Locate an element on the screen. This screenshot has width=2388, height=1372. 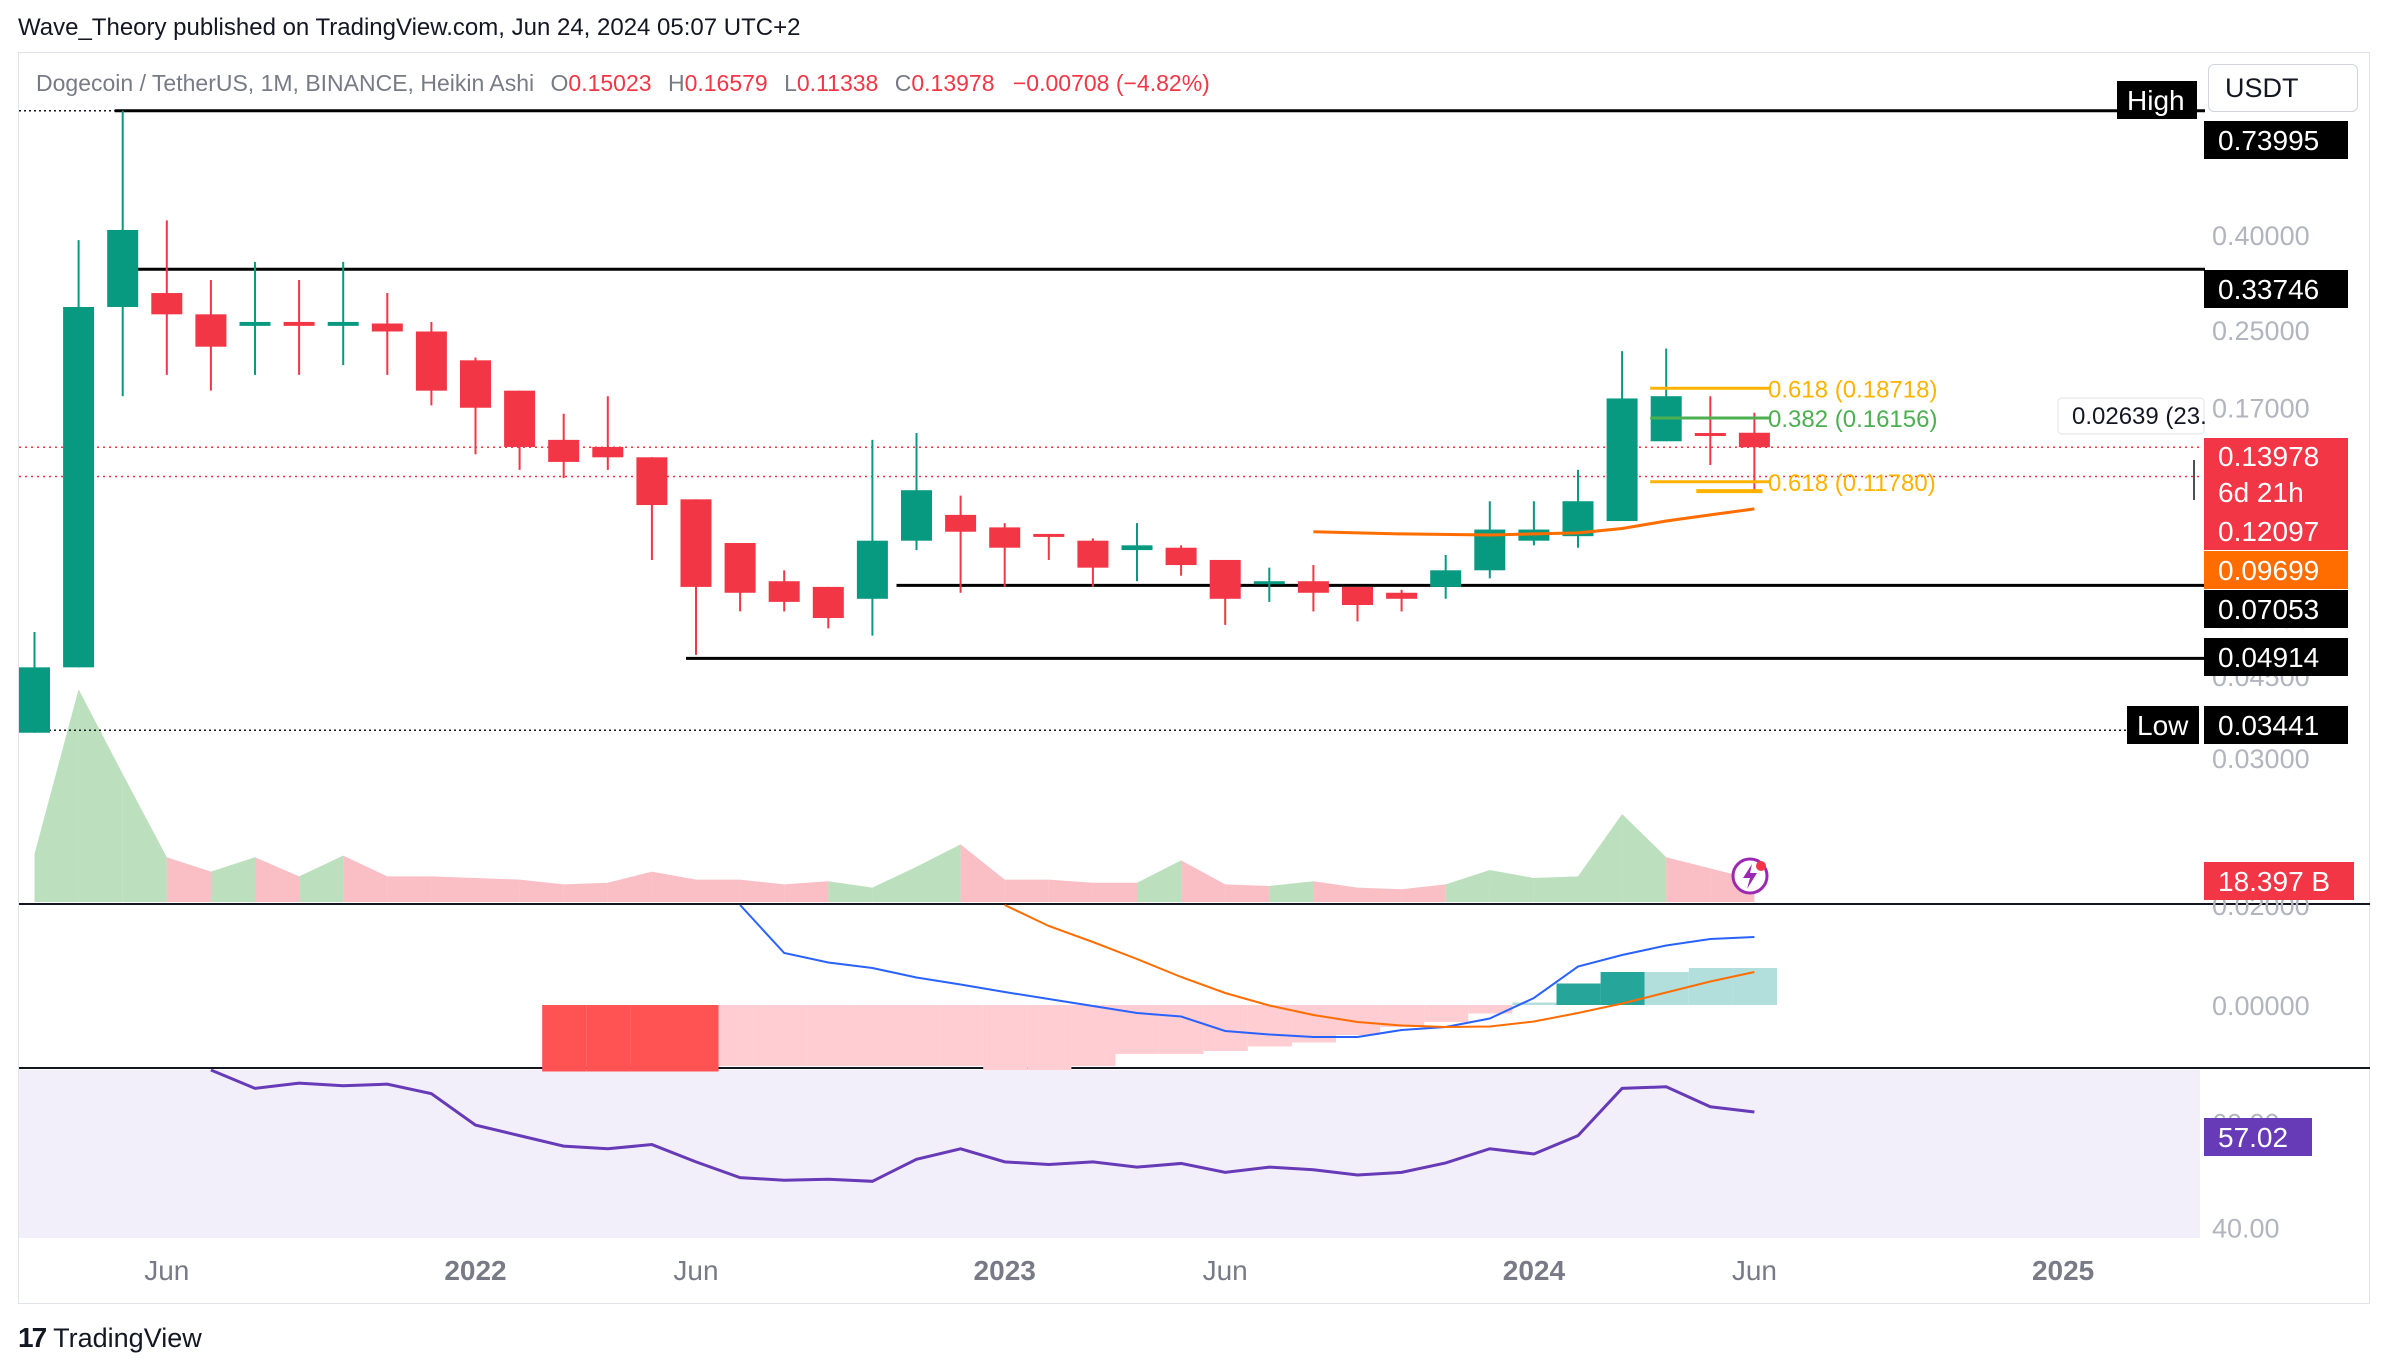
ema-price-label: 0.09699 is located at coordinates (2268, 570).